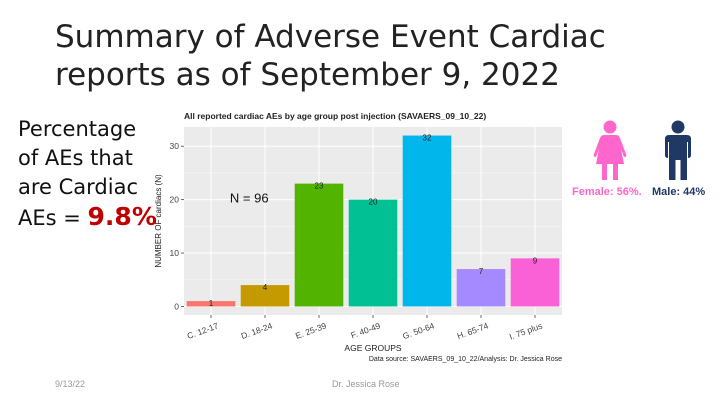 Image resolution: width=720 pixels, height=405 pixels. Describe the element at coordinates (77, 129) in the screenshot. I see `percentage-label-line: Percentage` at that location.